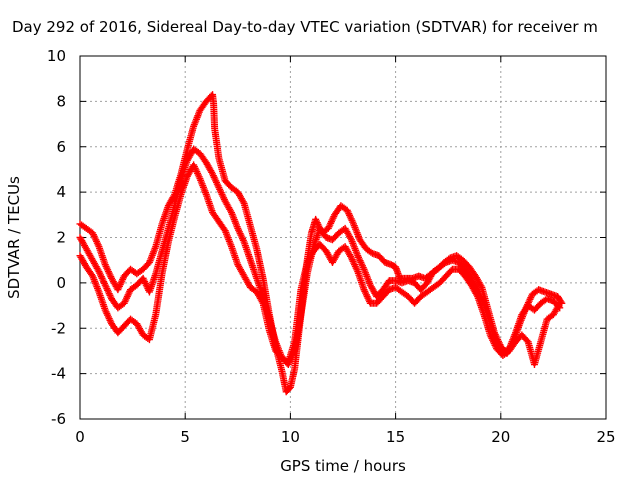  I want to click on x-axis-label: GPS time / hours, so click(343, 466).